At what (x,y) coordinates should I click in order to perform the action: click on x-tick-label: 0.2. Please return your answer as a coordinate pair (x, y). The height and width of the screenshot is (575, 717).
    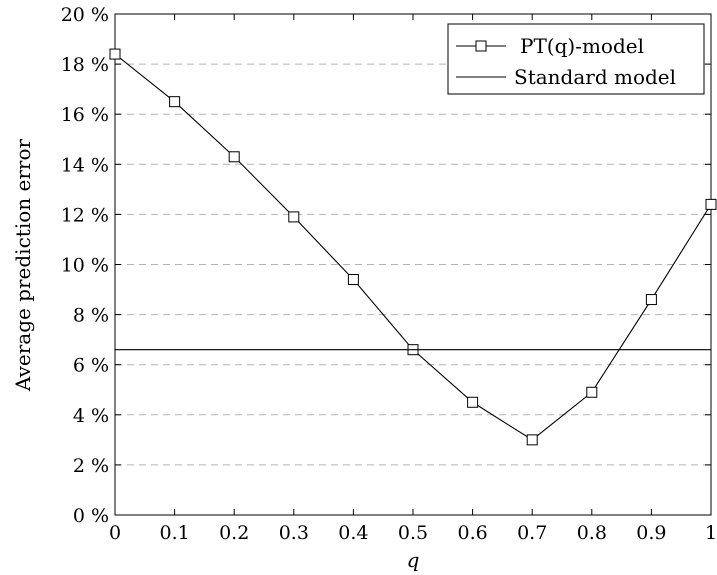
    Looking at the image, I should click on (234, 533).